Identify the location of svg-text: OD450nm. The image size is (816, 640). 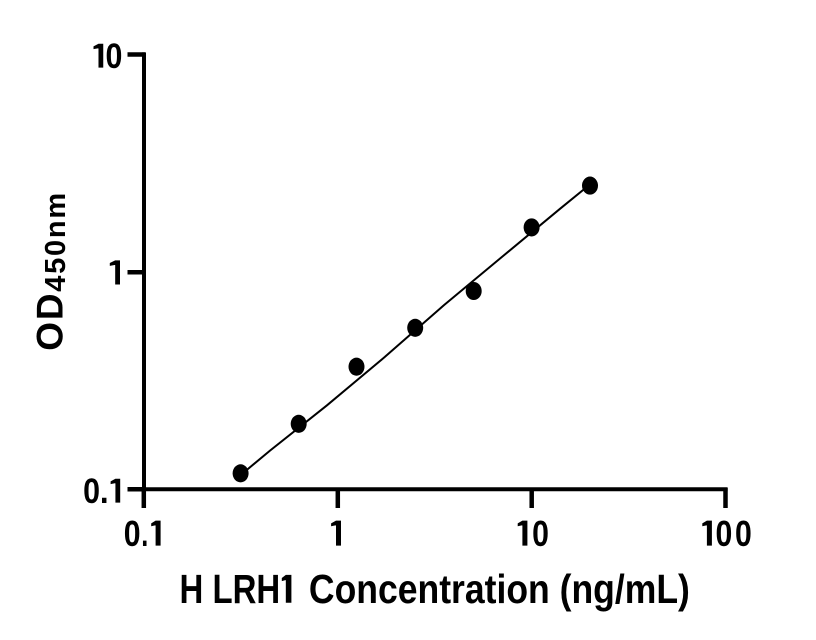
(50, 271).